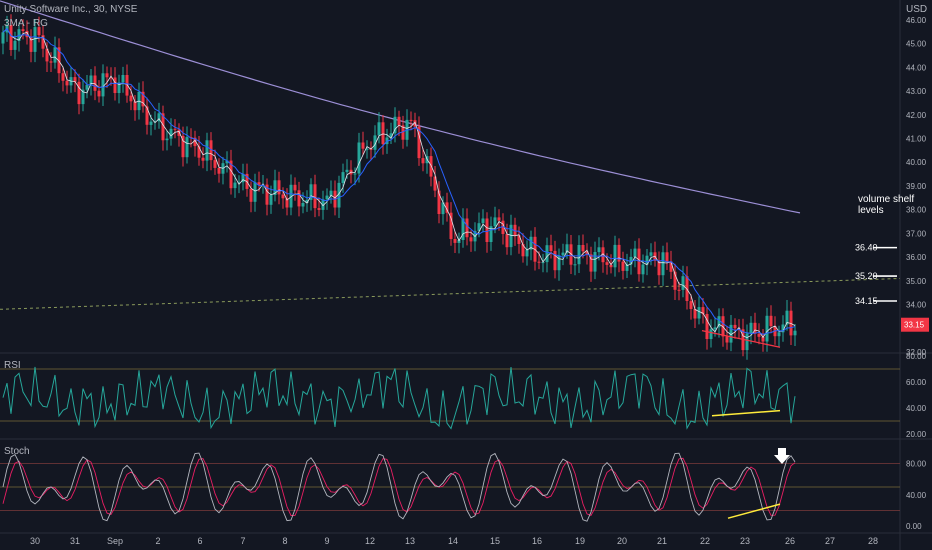 The image size is (932, 550). What do you see at coordinates (916, 352) in the screenshot?
I see `price-tick-label: 32.00` at bounding box center [916, 352].